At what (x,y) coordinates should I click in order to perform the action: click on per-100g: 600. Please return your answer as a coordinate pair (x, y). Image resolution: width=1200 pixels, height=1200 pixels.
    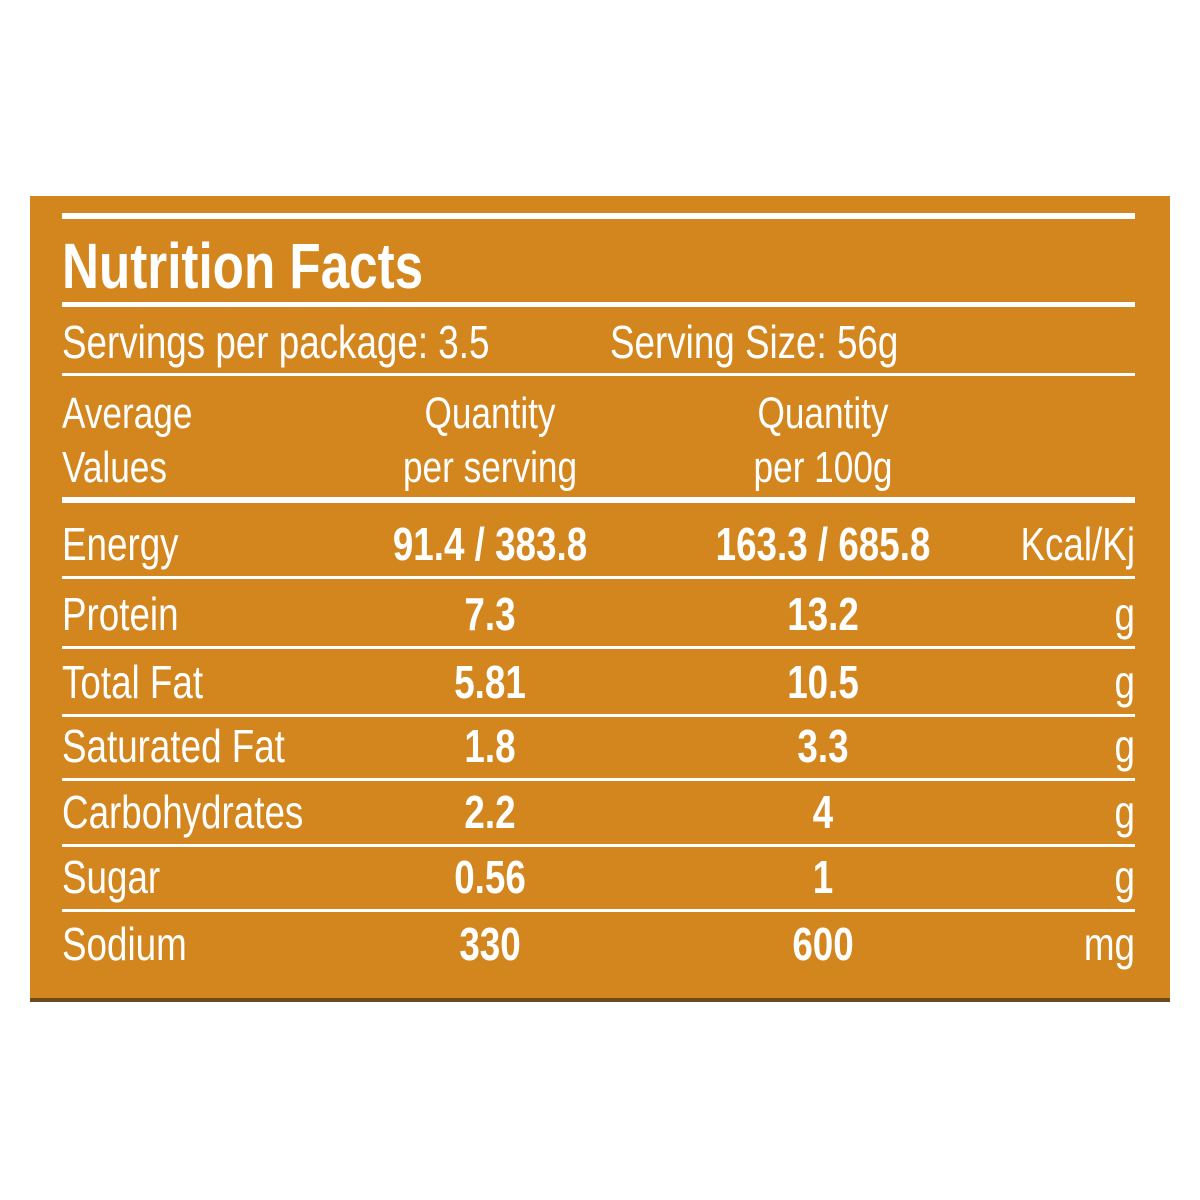
    Looking at the image, I should click on (822, 944).